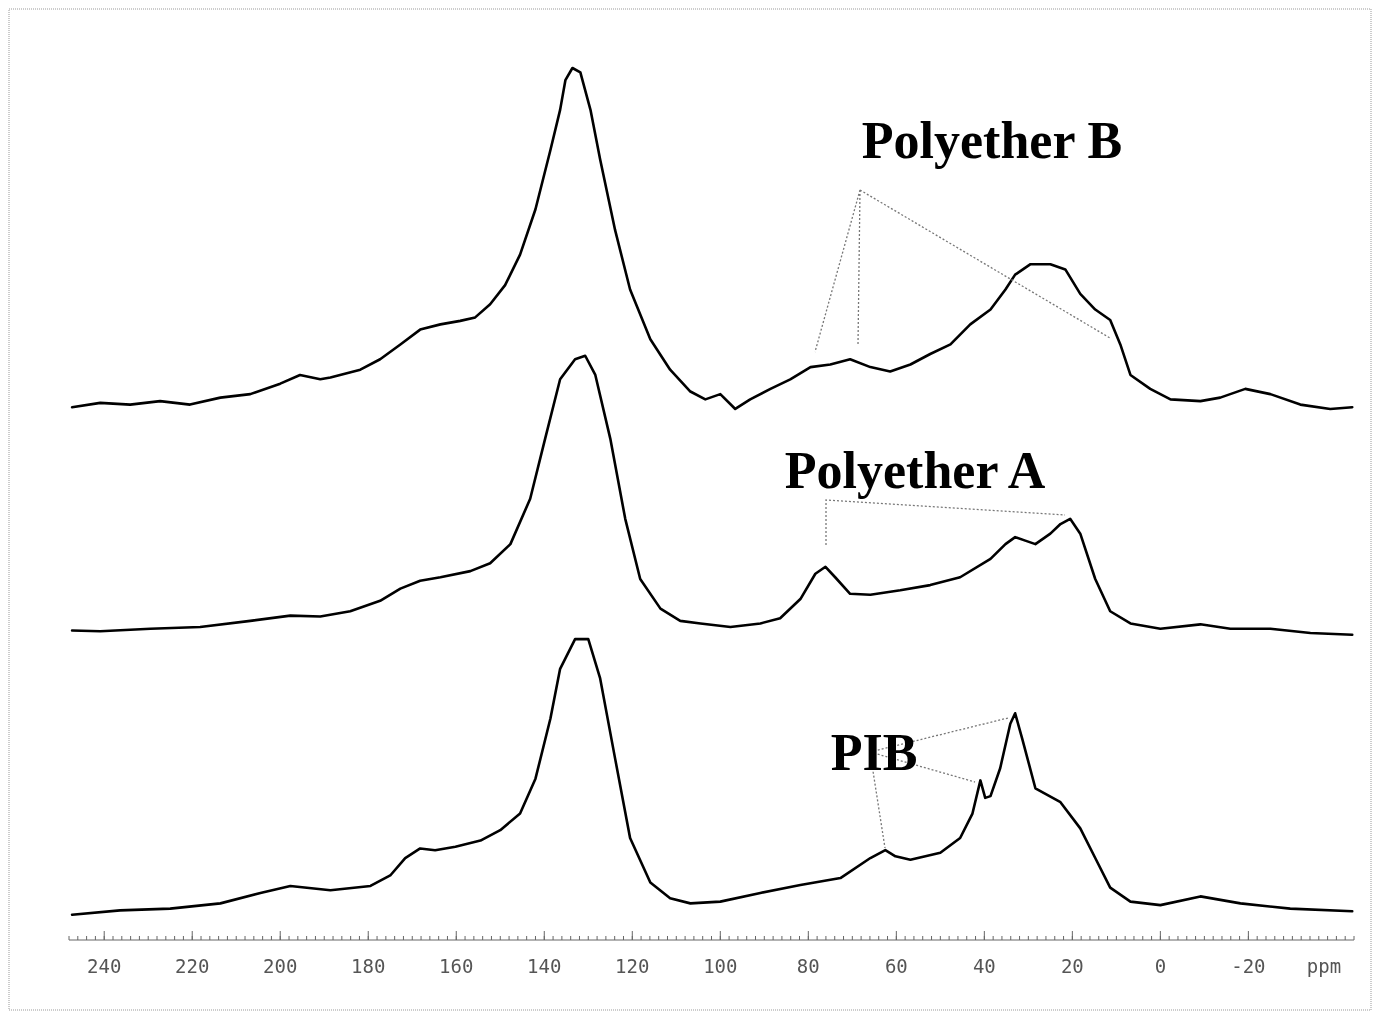 This screenshot has height=1033, width=1382. I want to click on x-tick-label: -20, so click(1248, 966).